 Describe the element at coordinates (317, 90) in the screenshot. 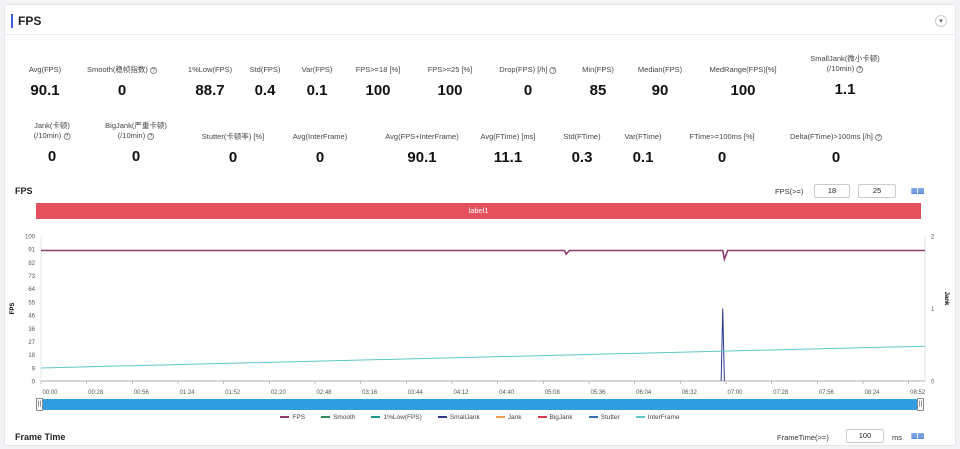

I see `stat-value: 0.1` at that location.